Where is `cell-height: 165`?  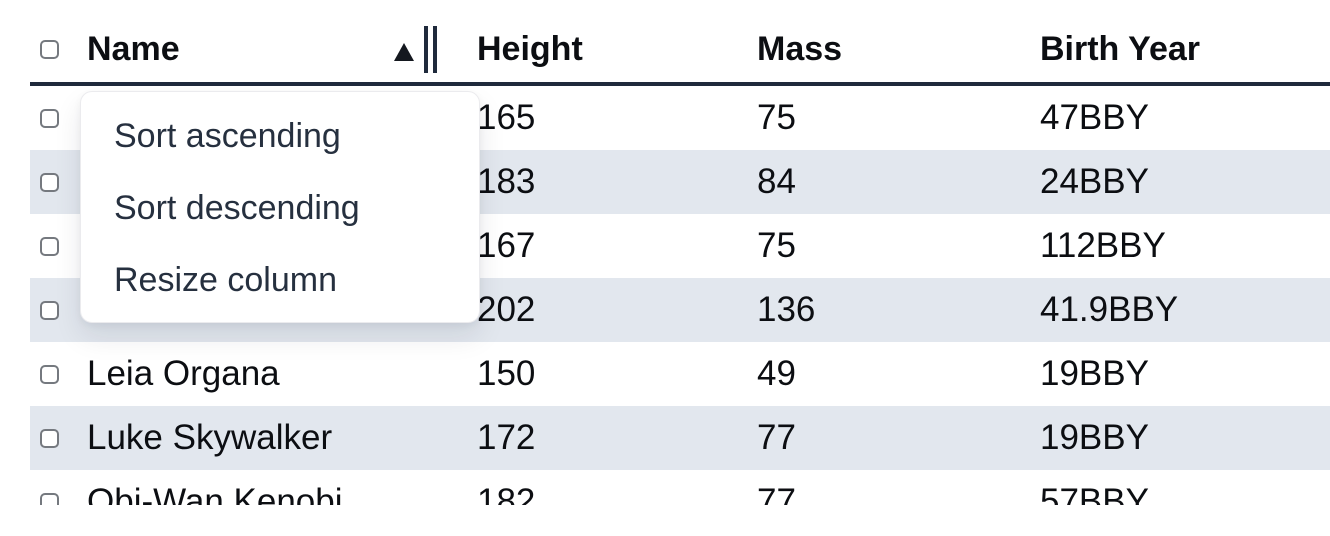
cell-height: 165 is located at coordinates (506, 117).